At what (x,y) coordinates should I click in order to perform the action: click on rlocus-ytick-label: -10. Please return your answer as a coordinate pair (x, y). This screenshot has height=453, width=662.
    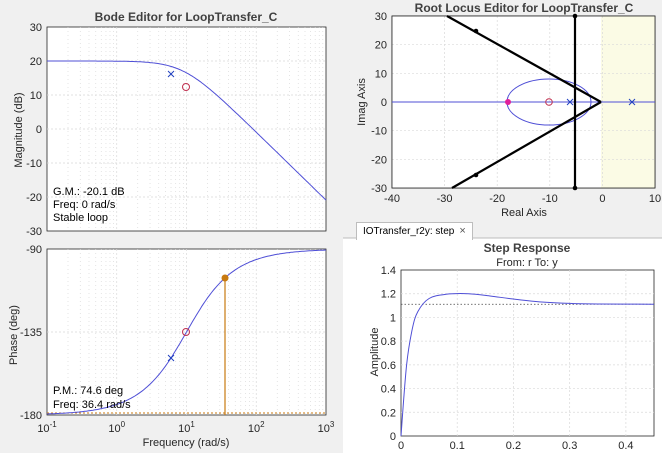
    Looking at the image, I should click on (379, 132).